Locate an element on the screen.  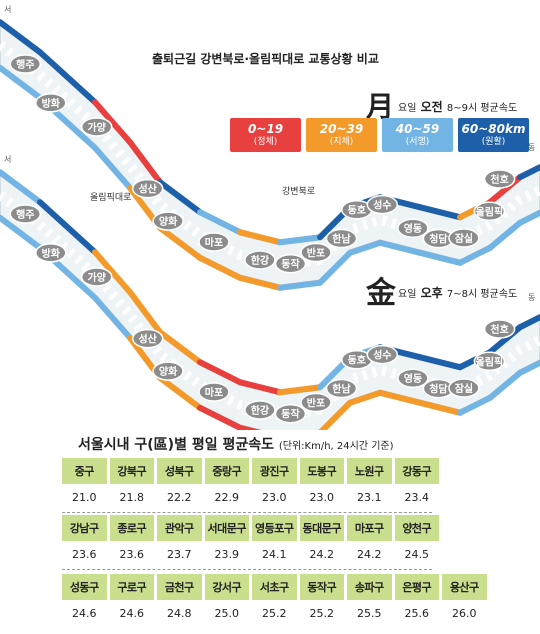
place-label: 한강 is located at coordinates (260, 260).